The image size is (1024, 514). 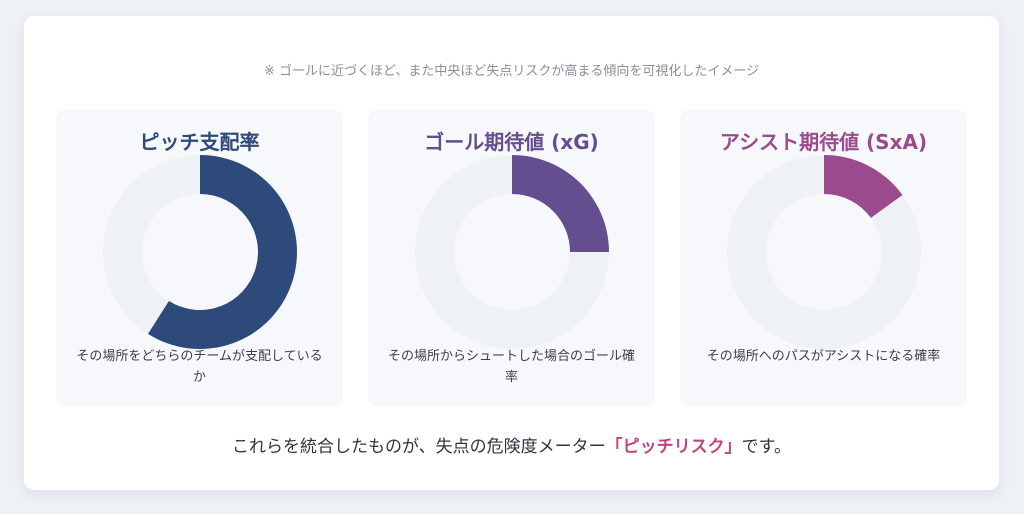 What do you see at coordinates (823, 142) in the screenshot?
I see `panel-title: アシスト期待値 (SxA)` at bounding box center [823, 142].